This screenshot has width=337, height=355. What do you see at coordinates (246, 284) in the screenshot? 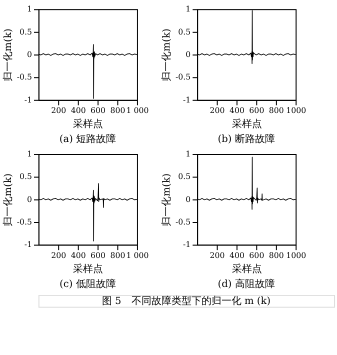
I see `text: (d) 高阻故障` at bounding box center [246, 284].